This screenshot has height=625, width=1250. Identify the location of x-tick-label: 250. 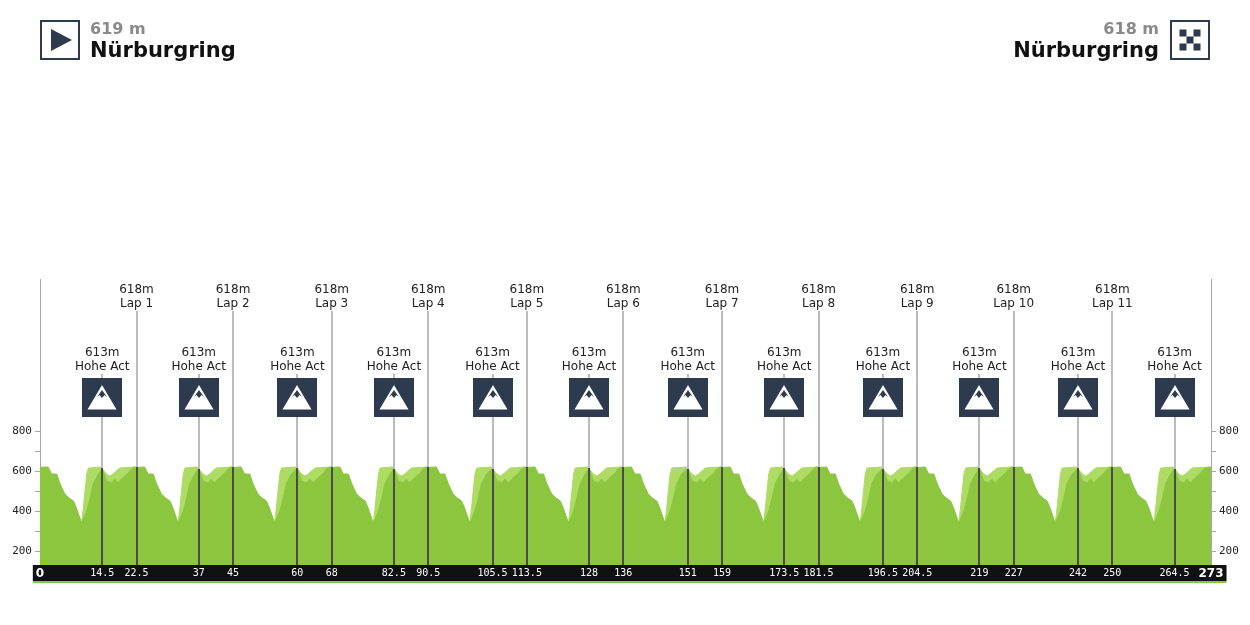
(1112, 573).